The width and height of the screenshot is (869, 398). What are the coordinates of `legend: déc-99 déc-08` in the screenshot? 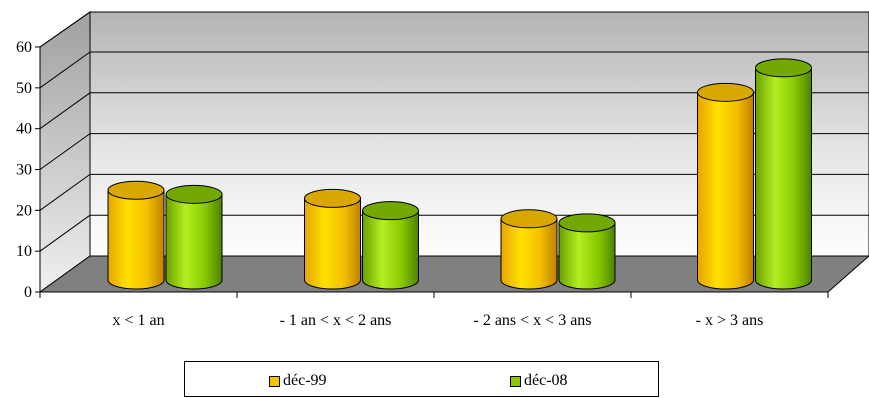 It's located at (421, 379).